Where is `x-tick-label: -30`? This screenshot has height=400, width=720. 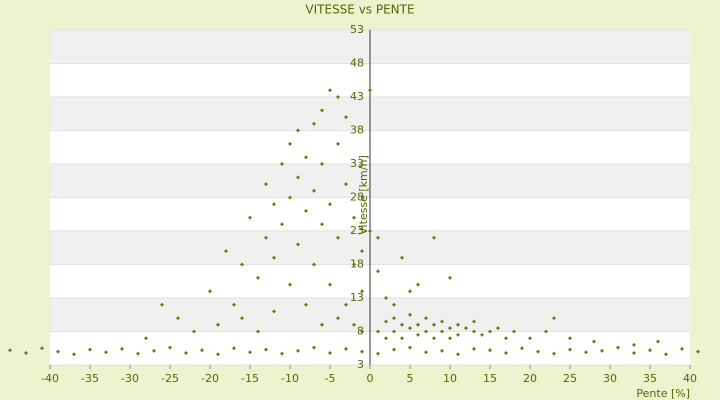 x-tick-label: -30 is located at coordinates (130, 378).